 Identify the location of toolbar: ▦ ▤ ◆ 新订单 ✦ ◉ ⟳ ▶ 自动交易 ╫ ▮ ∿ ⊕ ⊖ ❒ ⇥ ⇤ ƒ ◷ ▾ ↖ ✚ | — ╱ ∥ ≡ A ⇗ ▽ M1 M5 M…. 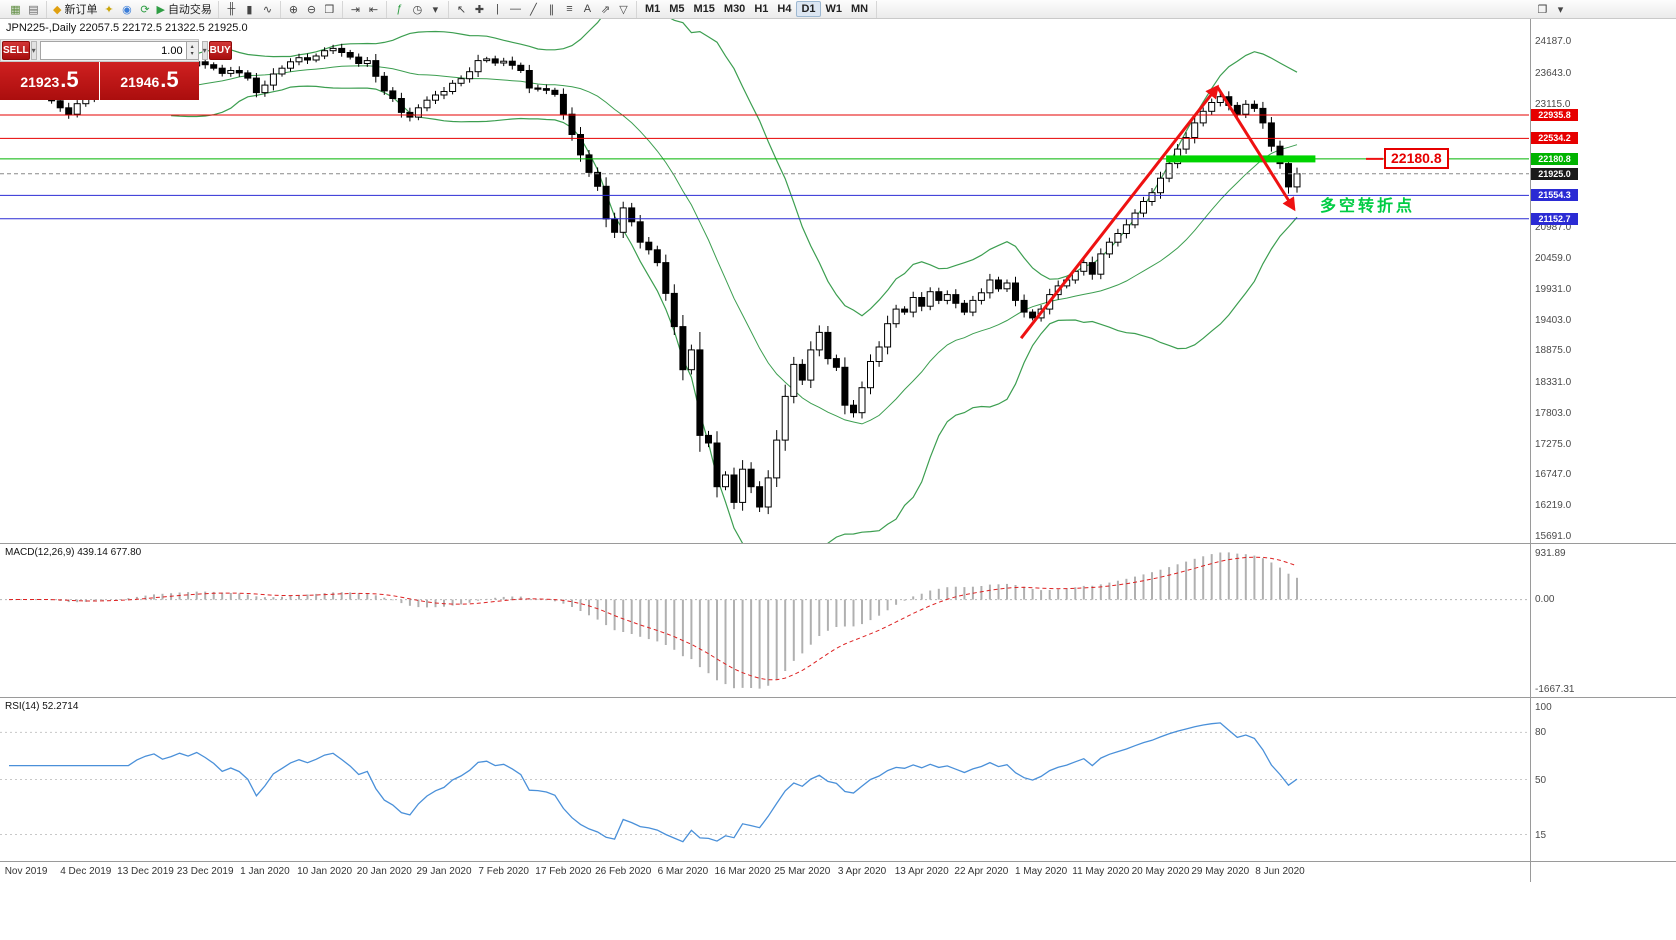
(838, 9).